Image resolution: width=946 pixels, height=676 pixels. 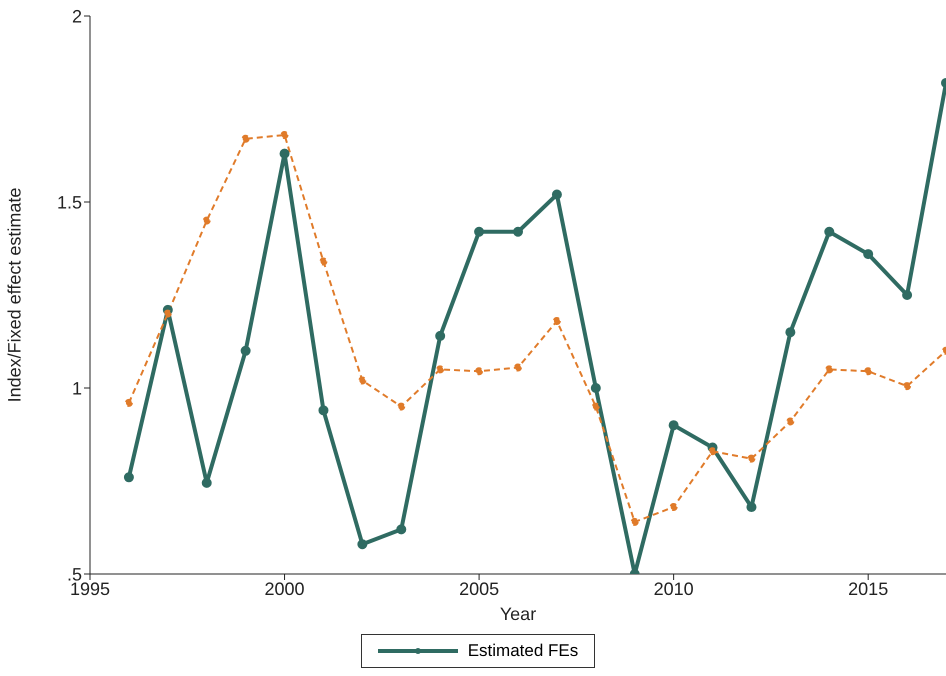 I want to click on y-axis-title: Index/Fixed effect estimate, so click(x=14, y=295).